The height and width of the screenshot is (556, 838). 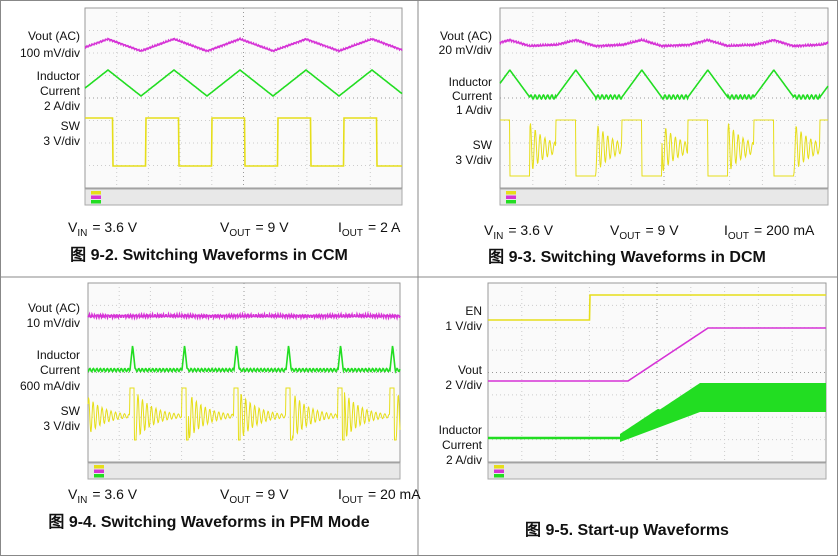 I want to click on trace-label: 10 mV/div, so click(x=53, y=323).